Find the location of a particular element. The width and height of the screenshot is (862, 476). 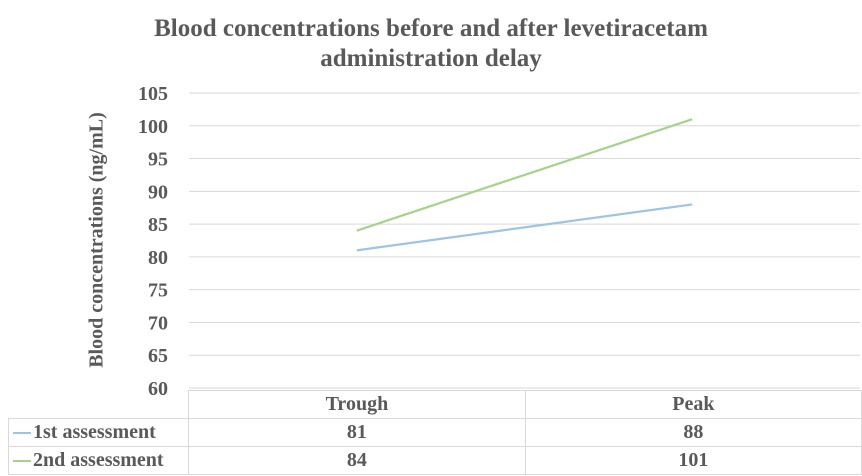

table-header-row: Trough Peak is located at coordinates (435, 404).